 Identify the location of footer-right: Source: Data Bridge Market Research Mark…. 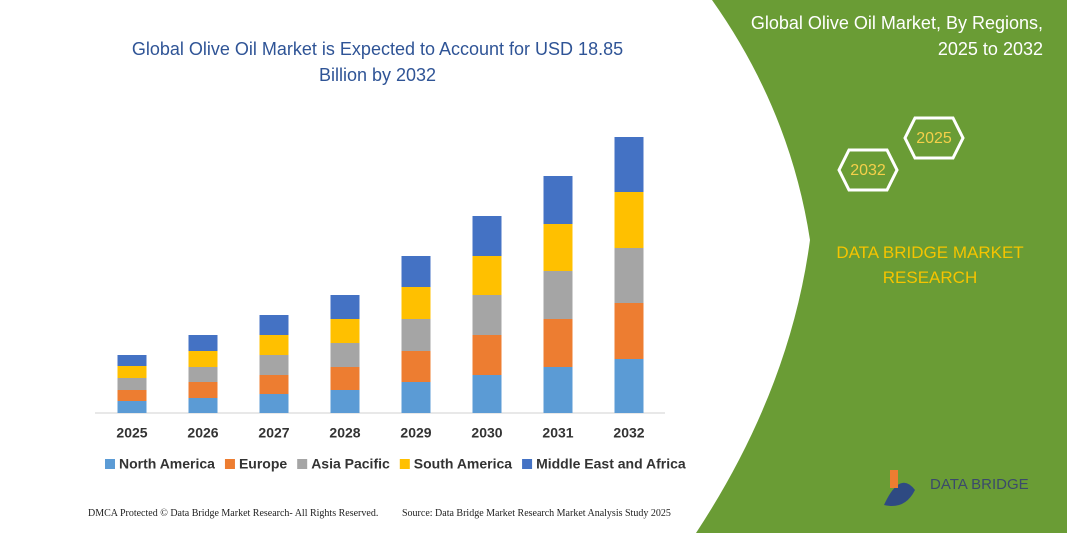
(536, 513).